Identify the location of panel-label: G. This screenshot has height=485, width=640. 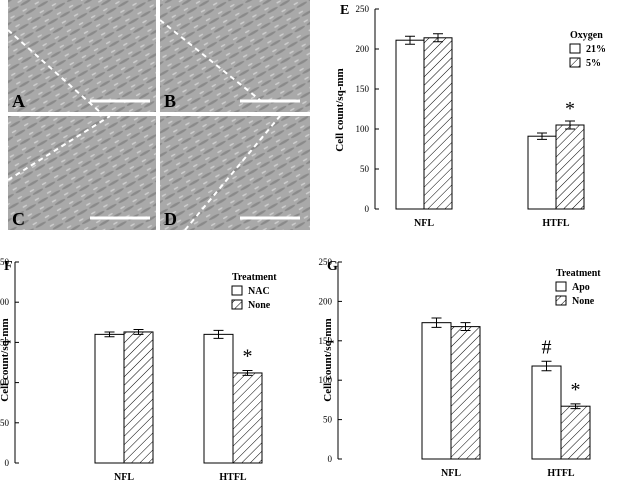
(332, 266).